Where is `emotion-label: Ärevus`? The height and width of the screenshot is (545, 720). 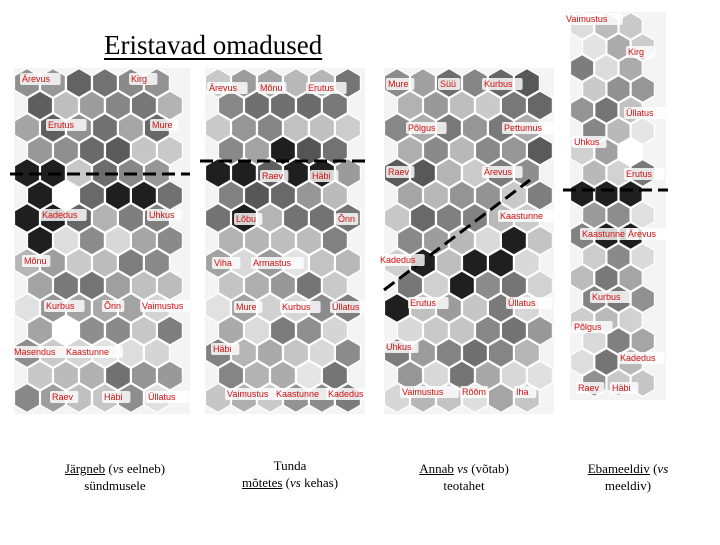
emotion-label: Ärevus is located at coordinates (36, 79).